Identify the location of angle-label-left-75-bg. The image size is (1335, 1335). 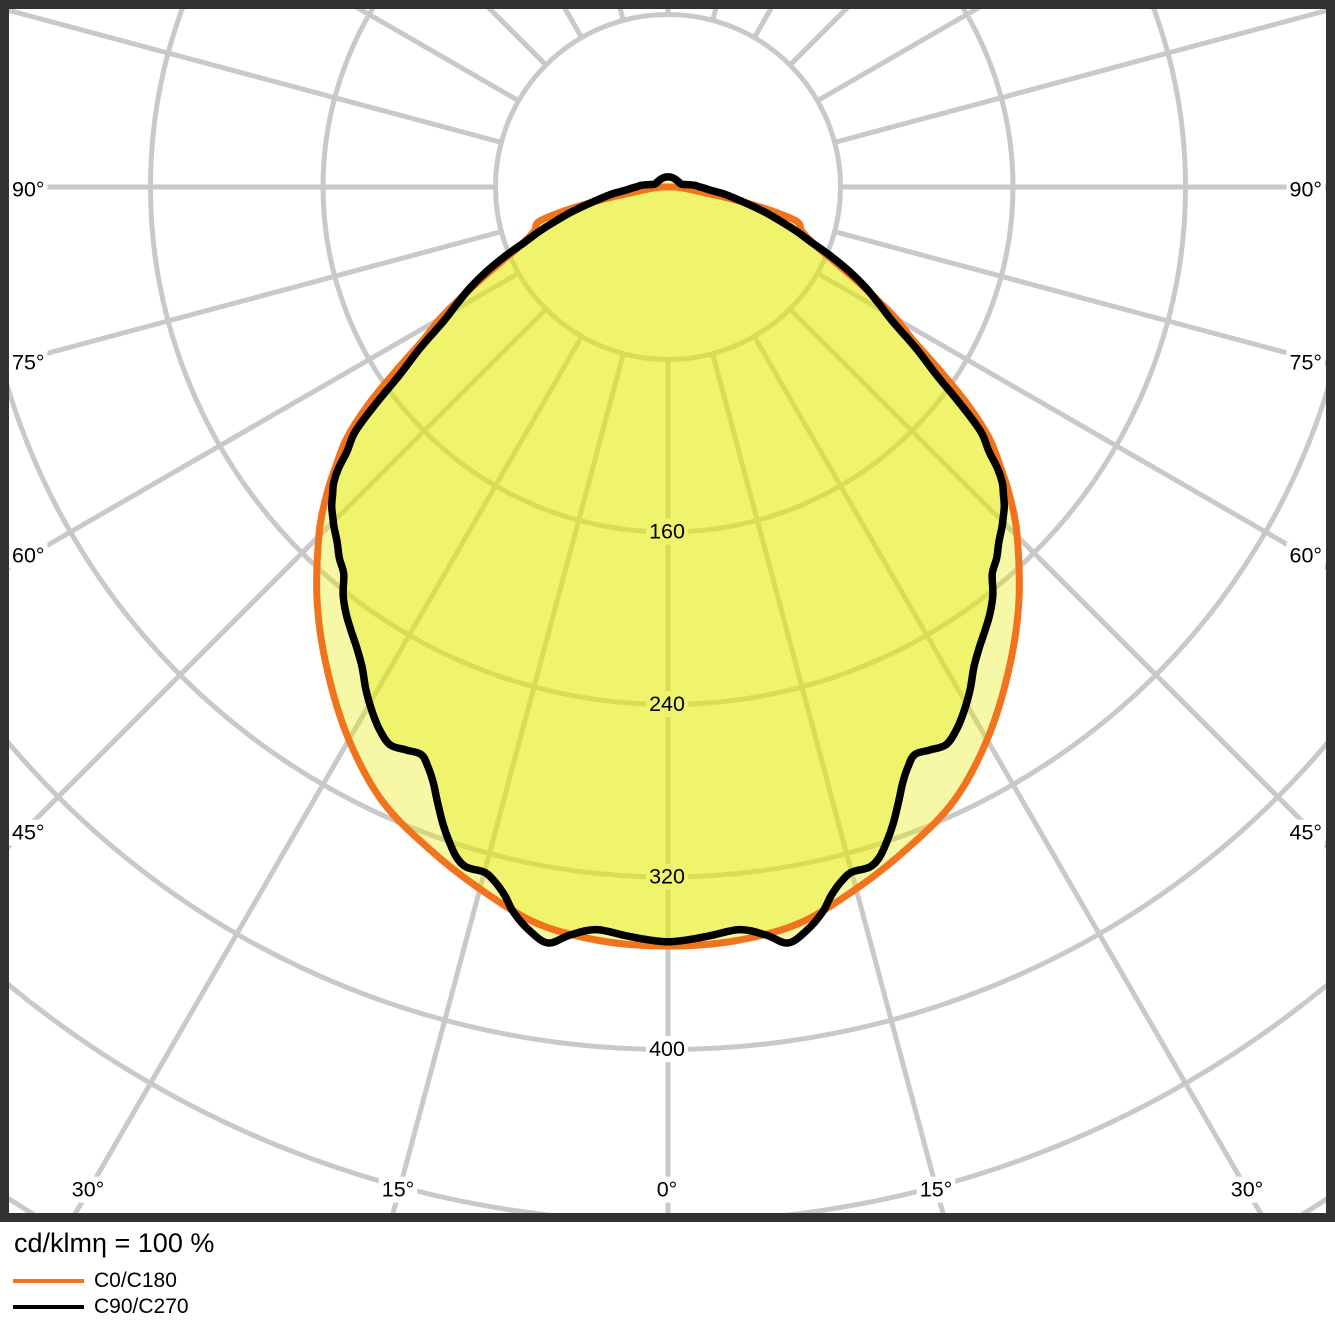
(28, 362).